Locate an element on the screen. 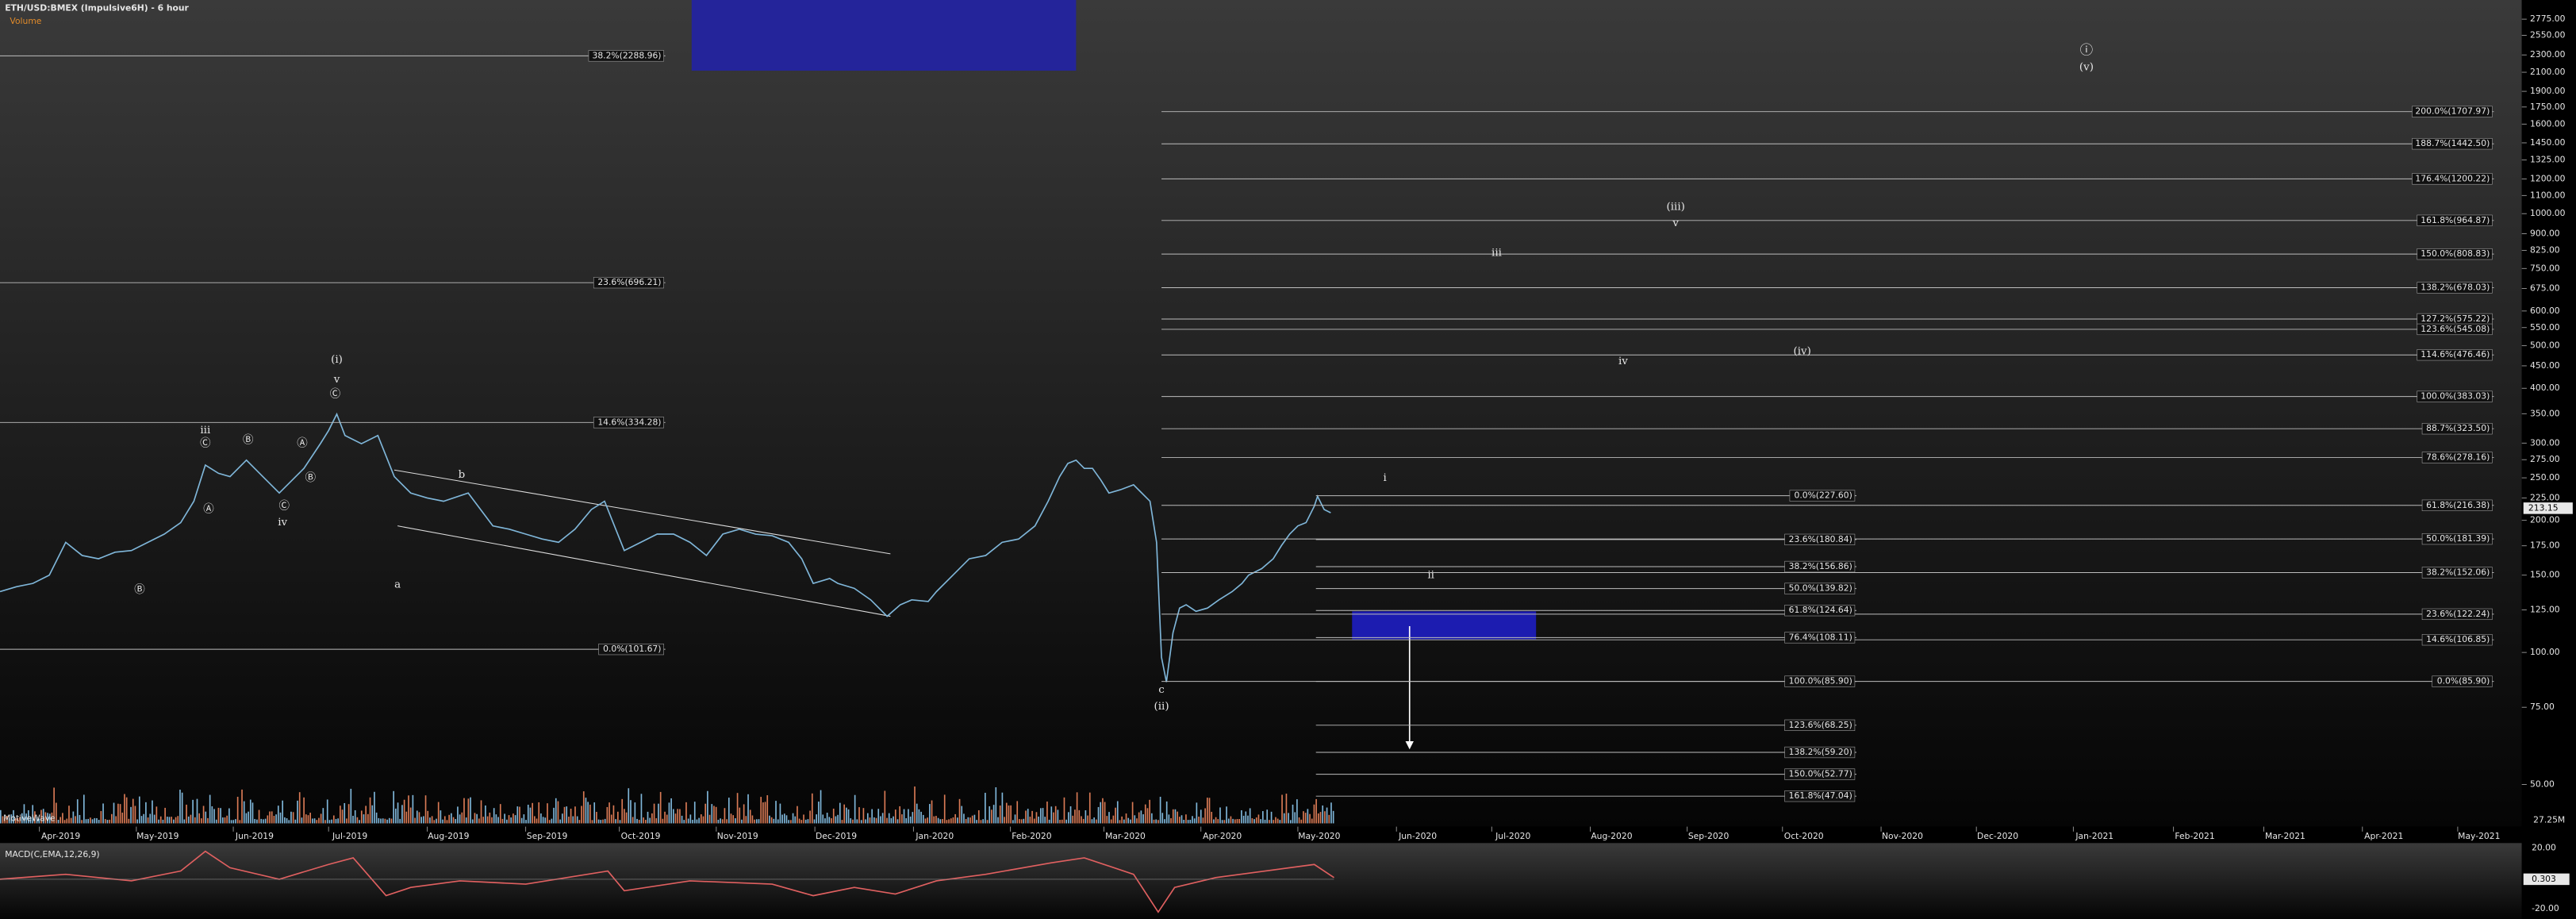 The image size is (2576, 919). y-tick-label: 600.00 is located at coordinates (2545, 311).